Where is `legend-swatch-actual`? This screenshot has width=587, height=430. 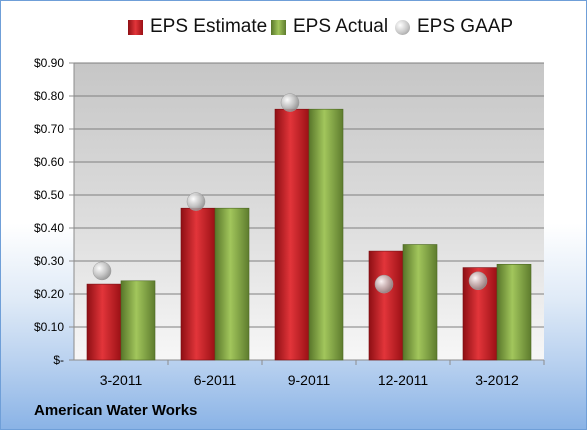
legend-swatch-actual is located at coordinates (278, 27).